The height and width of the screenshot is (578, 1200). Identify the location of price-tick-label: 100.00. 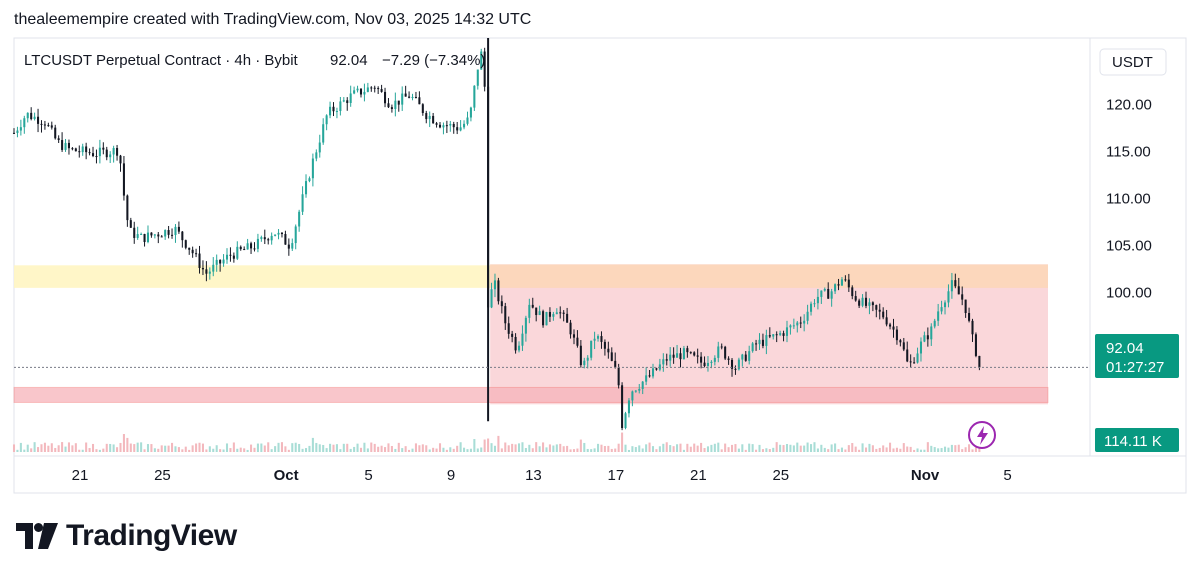
(1129, 293).